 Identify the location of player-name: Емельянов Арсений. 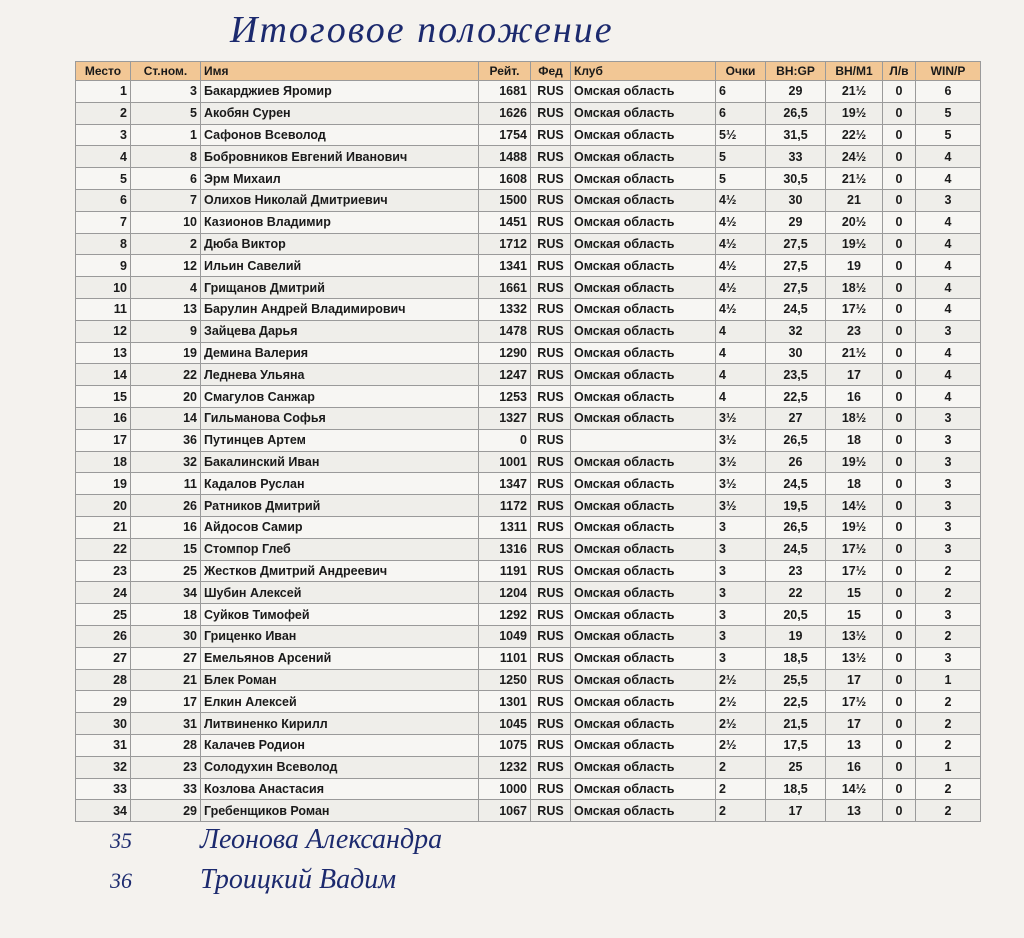
(339, 658).